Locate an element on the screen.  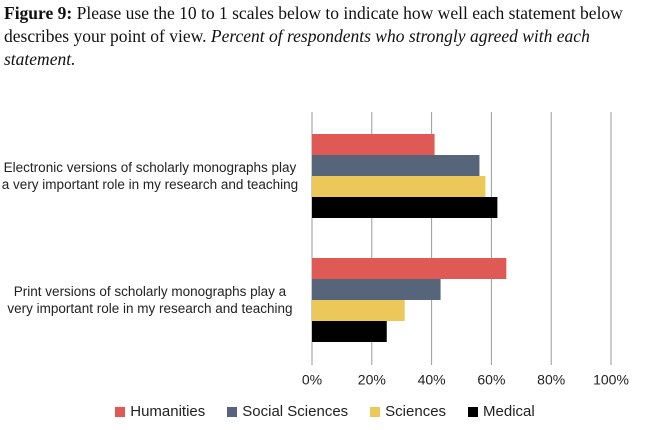
figure-label: Figure 9: is located at coordinates (38, 13).